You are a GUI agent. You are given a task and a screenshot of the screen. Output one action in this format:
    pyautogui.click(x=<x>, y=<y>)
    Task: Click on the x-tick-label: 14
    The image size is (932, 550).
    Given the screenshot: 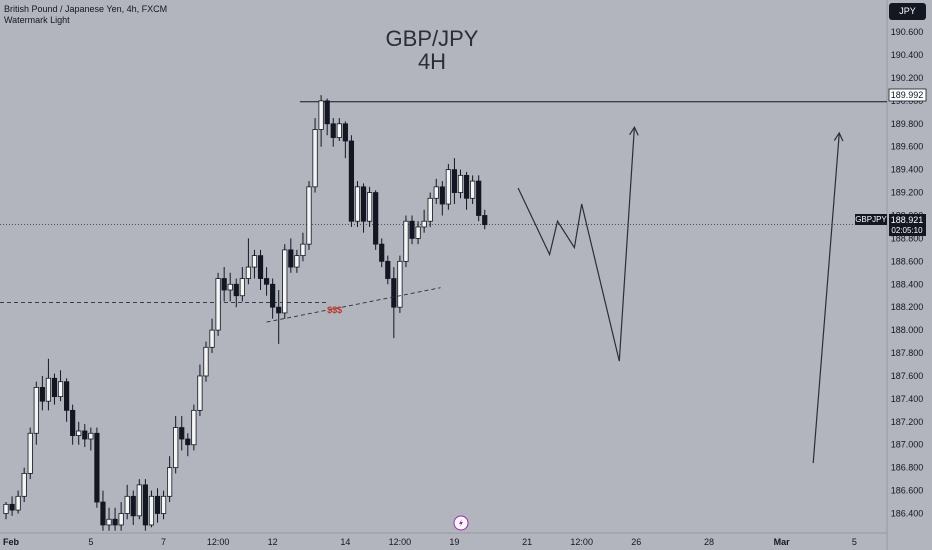 What is the action you would take?
    pyautogui.click(x=345, y=542)
    